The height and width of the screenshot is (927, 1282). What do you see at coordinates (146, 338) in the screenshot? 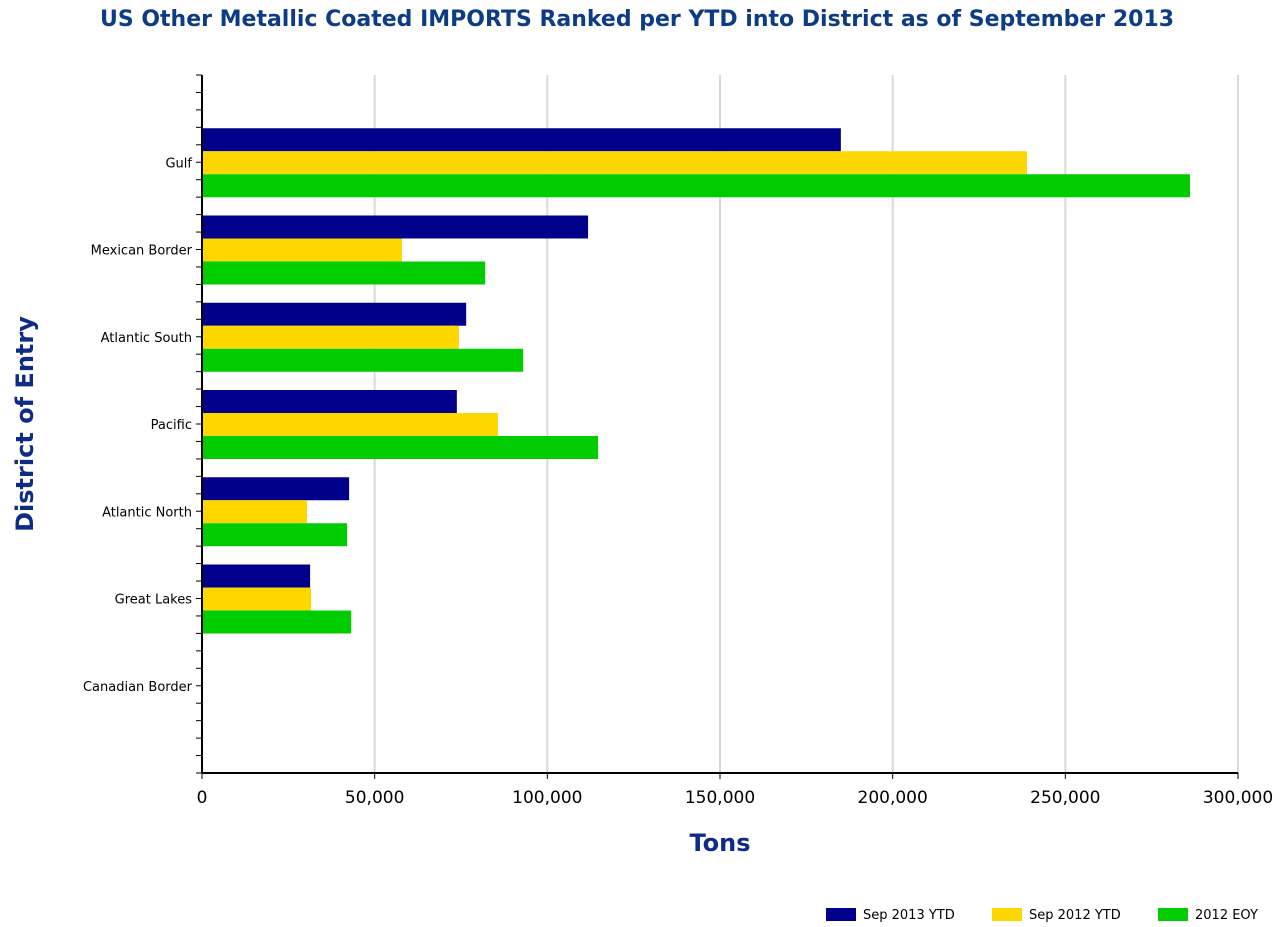
I see `category-label: Atlantic South` at bounding box center [146, 338].